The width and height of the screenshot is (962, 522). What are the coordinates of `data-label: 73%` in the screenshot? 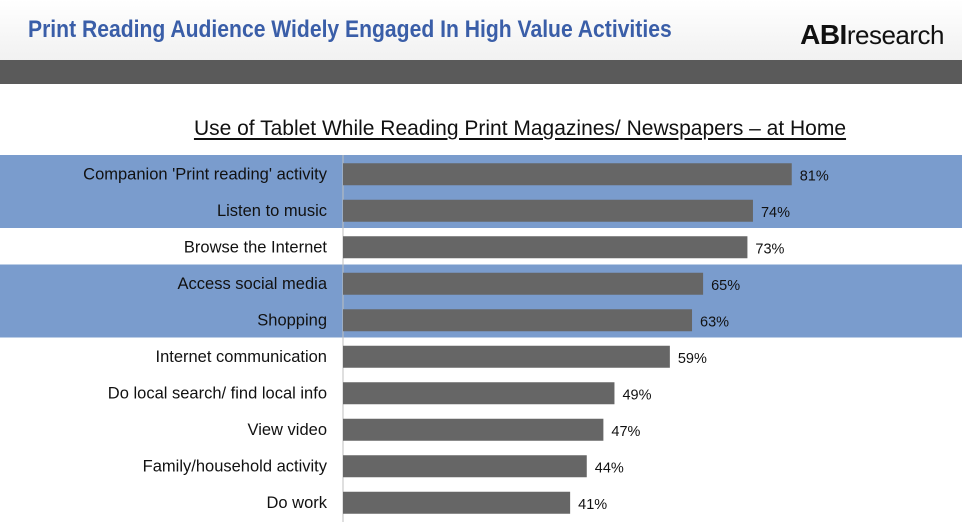 It's located at (769, 249).